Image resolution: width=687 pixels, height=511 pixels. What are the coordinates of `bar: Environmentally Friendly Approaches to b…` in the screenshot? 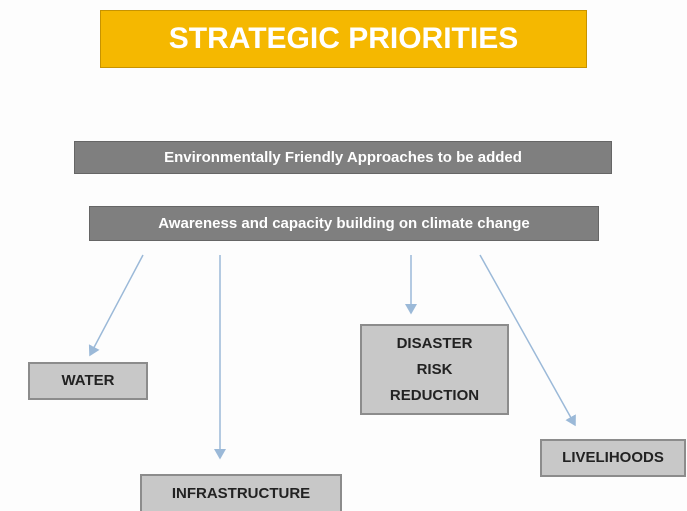 It's located at (343, 157).